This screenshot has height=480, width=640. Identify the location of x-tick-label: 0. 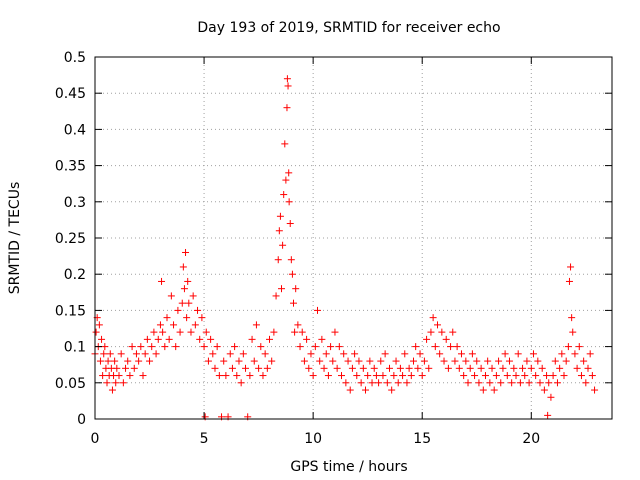
(95, 439).